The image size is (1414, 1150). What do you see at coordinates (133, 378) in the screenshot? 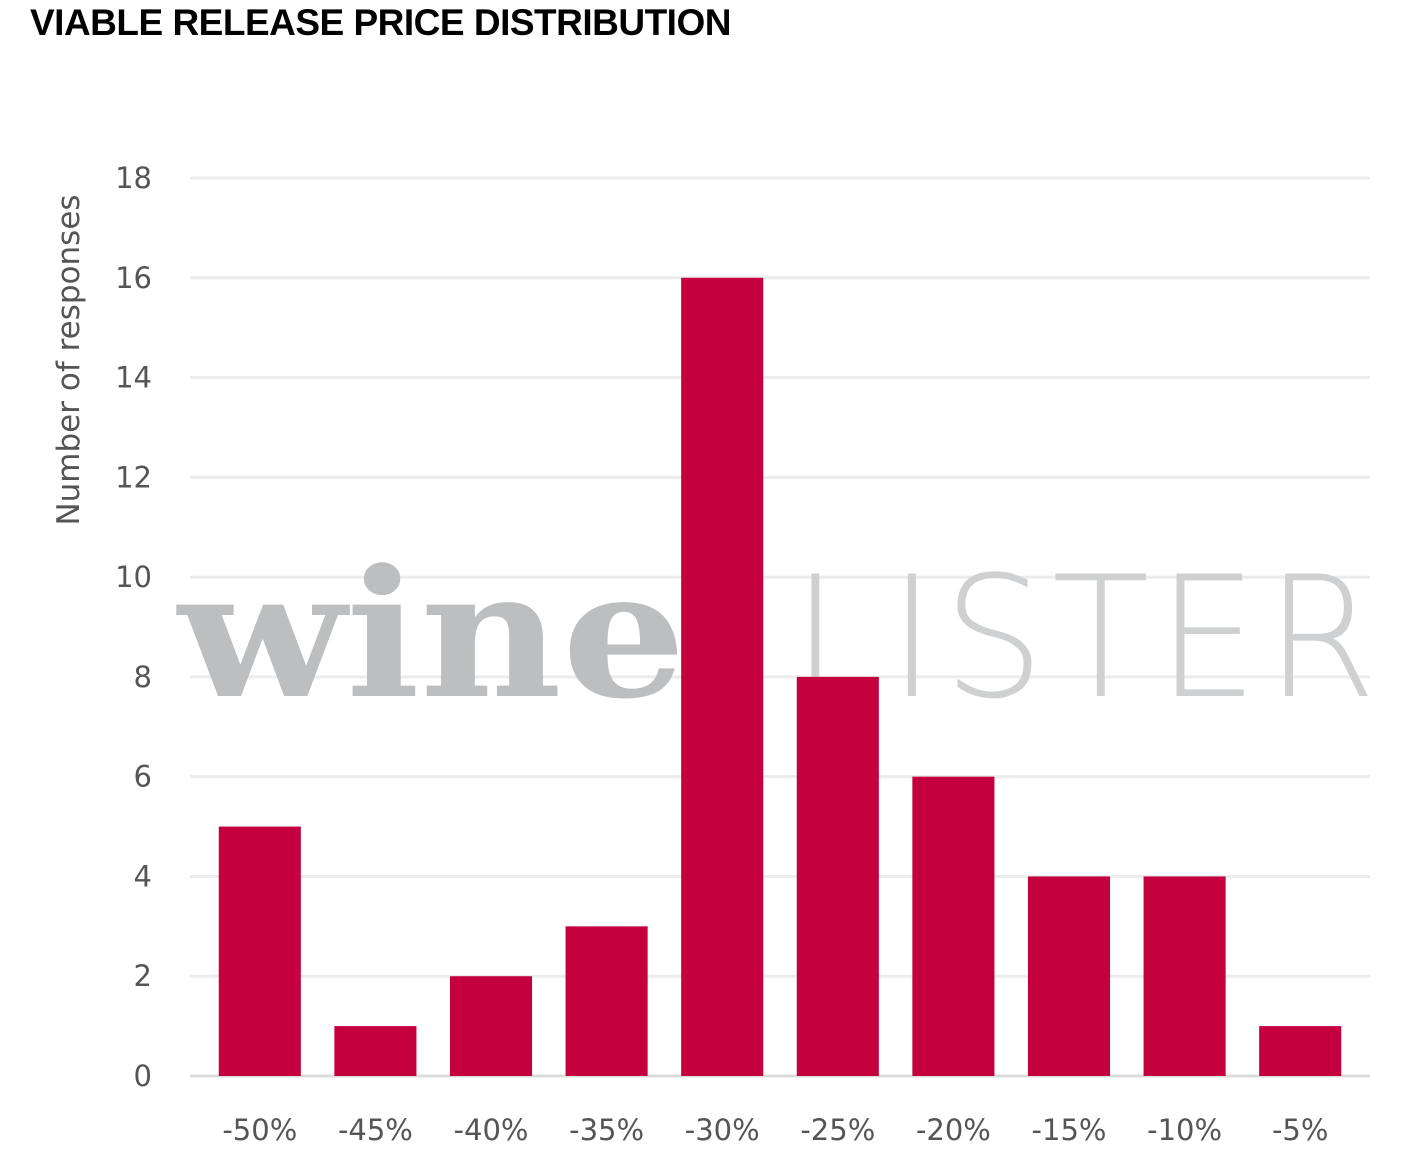
I see `y-tick-label: 14` at bounding box center [133, 378].